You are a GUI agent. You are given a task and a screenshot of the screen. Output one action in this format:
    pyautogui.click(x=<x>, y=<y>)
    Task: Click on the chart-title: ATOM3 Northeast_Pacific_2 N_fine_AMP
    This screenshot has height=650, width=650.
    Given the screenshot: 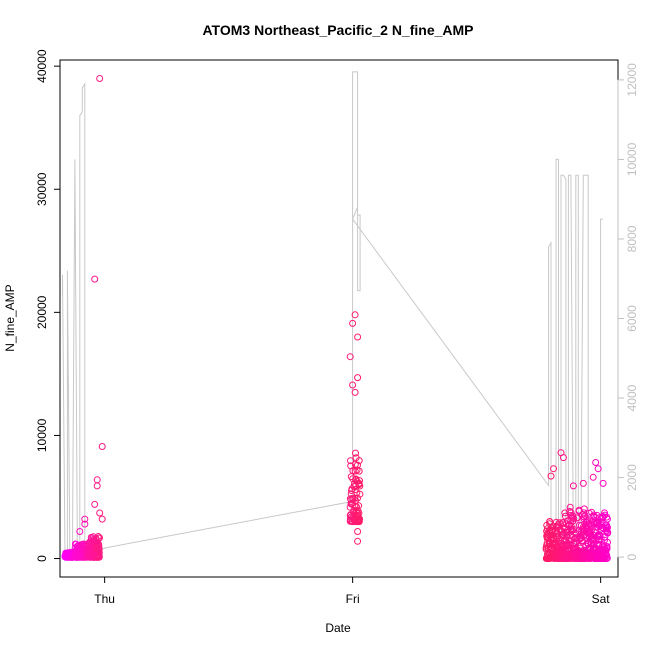 What is the action you would take?
    pyautogui.click(x=337, y=30)
    